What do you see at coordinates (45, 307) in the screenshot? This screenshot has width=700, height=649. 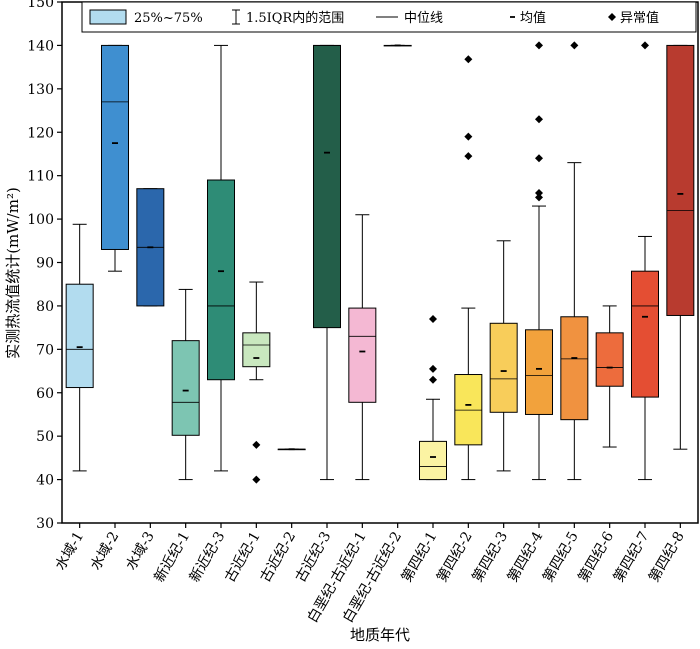 I see `y-tick-label: 80` at bounding box center [45, 307].